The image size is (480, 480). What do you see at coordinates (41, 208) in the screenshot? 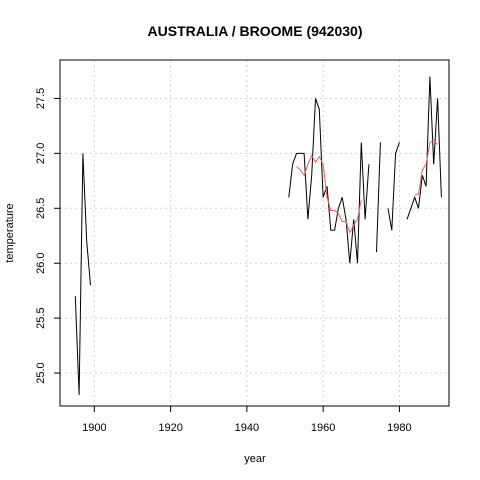
I see `y-tick-label: 26.5` at bounding box center [41, 208].